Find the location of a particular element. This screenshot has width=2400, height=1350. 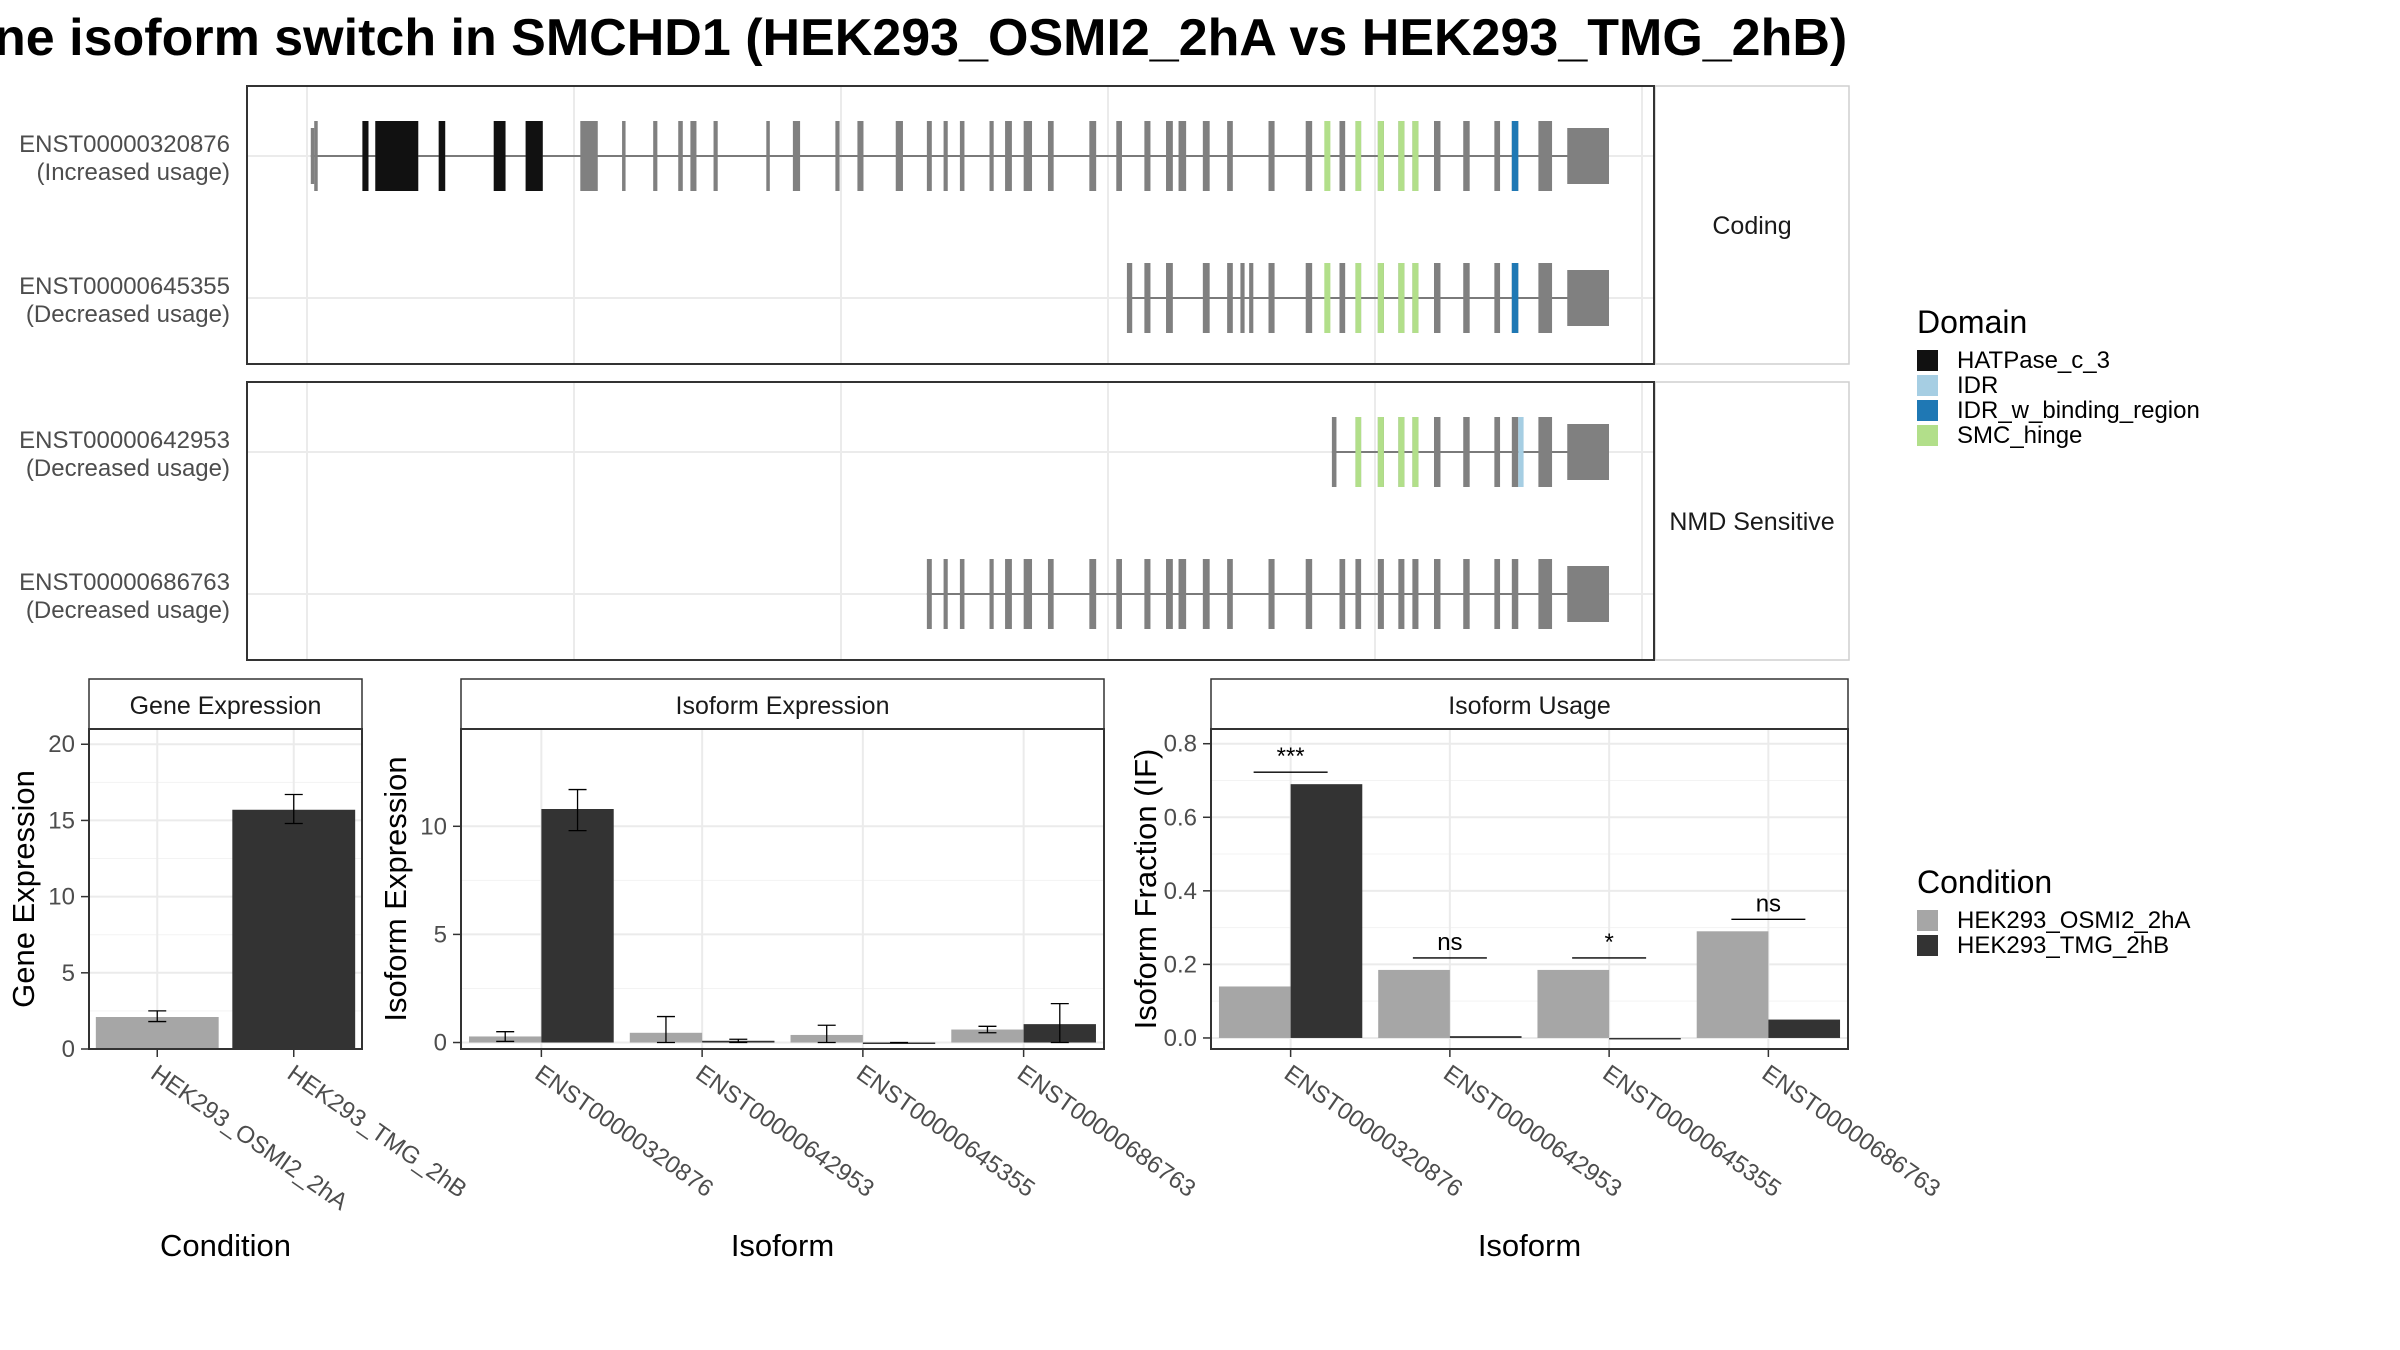

bar-chart-title: Gene Expression is located at coordinates (226, 706).